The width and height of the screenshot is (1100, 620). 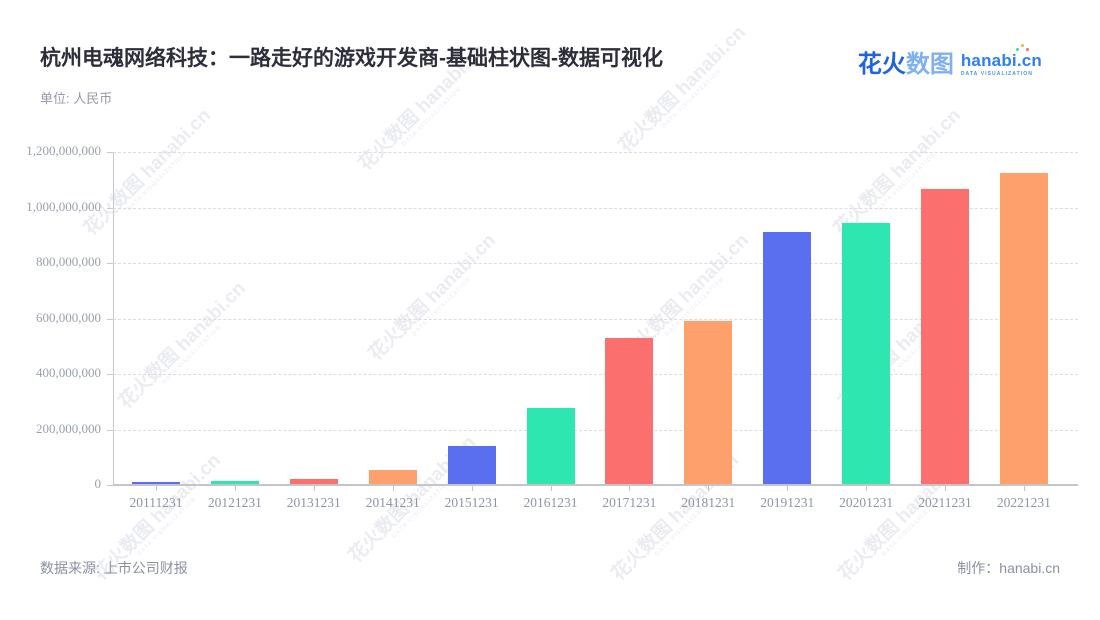 I want to click on x-axis-label: 20151231, so click(x=471, y=502).